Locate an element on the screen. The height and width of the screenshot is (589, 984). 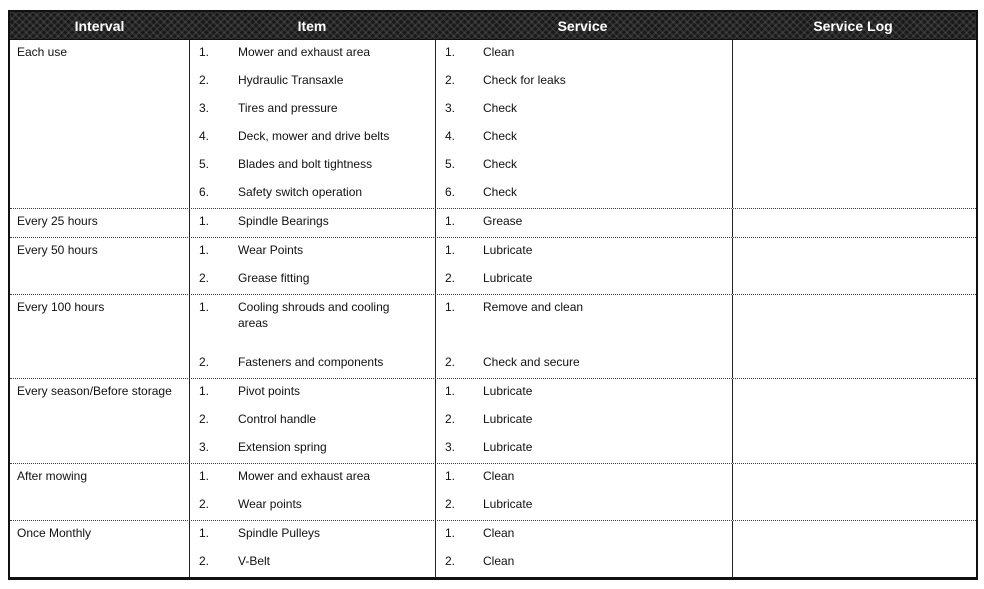
service-number: 5. is located at coordinates (459, 166).